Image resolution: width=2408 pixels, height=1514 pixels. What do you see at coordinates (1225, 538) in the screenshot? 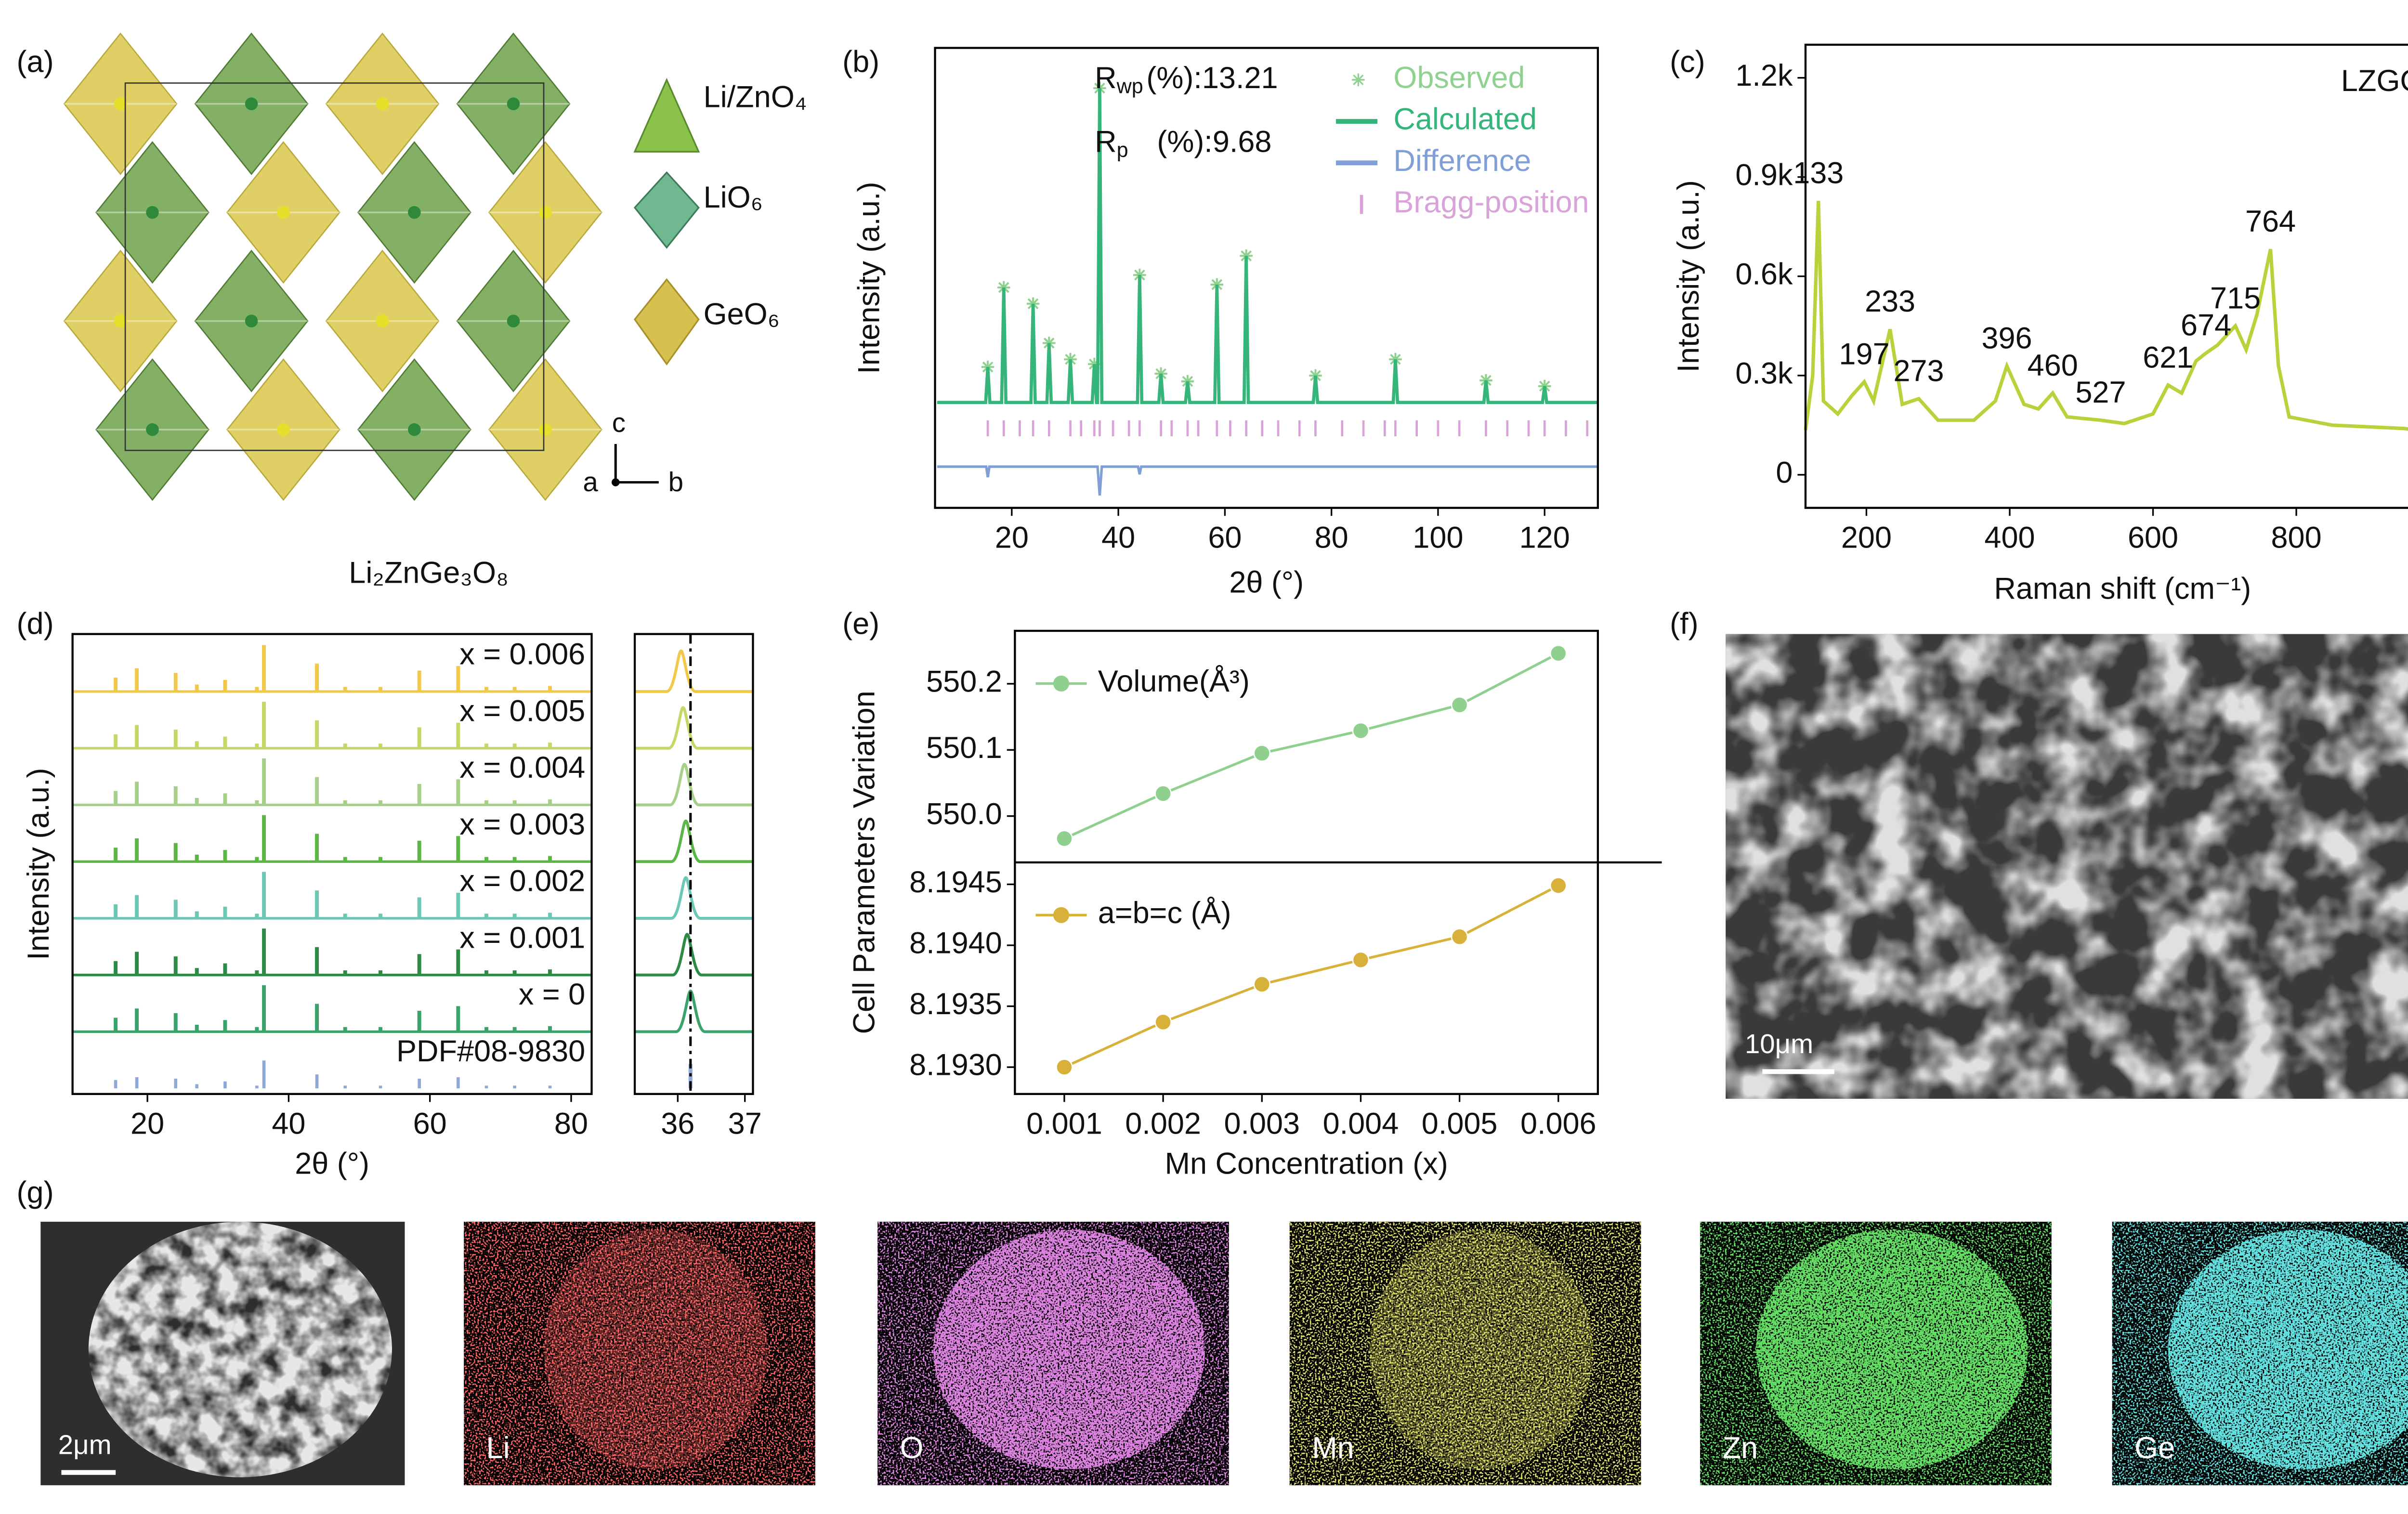
I see `x-tick-label: 60` at bounding box center [1225, 538].